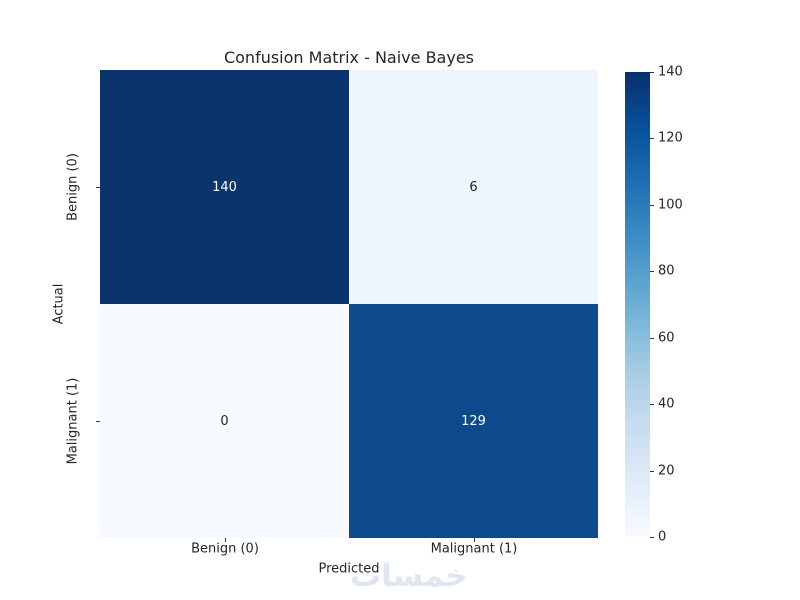  What do you see at coordinates (666, 338) in the screenshot?
I see `colorbar-tick-label: 60` at bounding box center [666, 338].